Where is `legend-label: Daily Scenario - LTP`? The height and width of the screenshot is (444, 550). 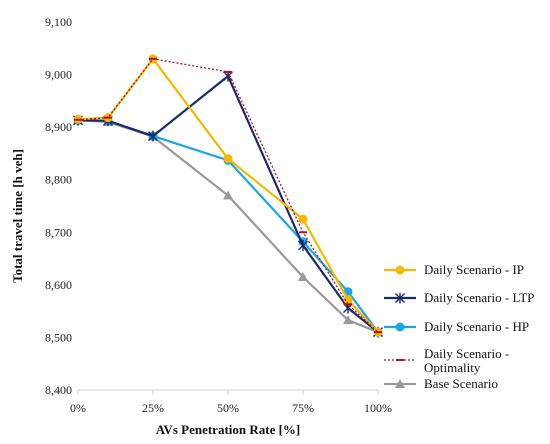 legend-label: Daily Scenario - LTP is located at coordinates (479, 297).